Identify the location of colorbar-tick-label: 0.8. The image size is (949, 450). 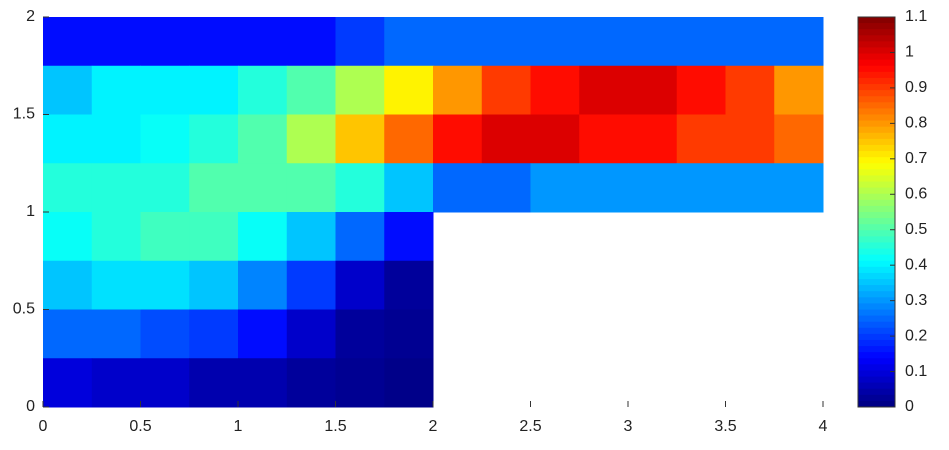
(916, 123).